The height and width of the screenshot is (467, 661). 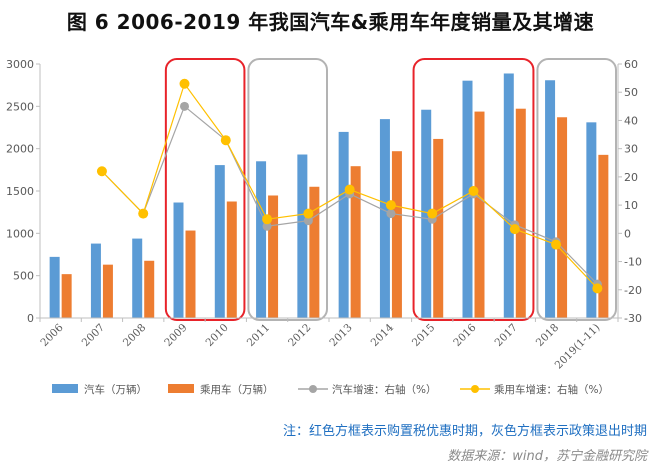 What do you see at coordinates (149, 289) in the screenshot?
I see `bar-passenger-2008` at bounding box center [149, 289].